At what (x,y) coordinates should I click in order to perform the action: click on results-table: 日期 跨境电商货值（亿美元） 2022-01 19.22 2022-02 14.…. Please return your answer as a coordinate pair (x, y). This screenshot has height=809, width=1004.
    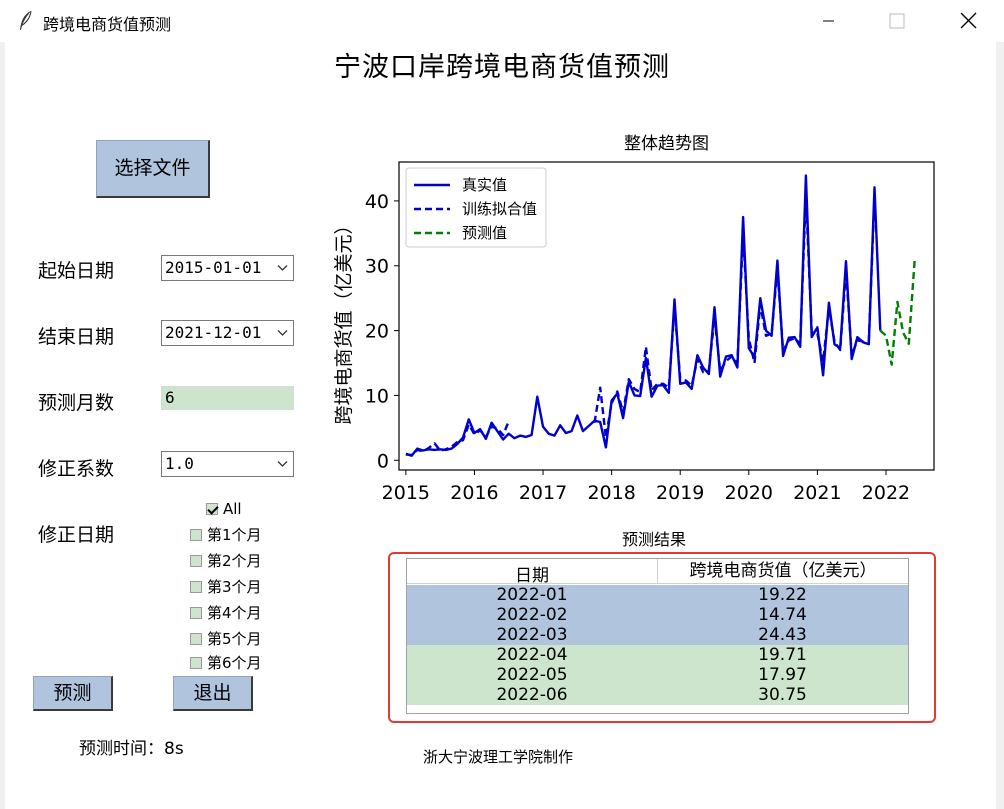
    Looking at the image, I should click on (657, 636).